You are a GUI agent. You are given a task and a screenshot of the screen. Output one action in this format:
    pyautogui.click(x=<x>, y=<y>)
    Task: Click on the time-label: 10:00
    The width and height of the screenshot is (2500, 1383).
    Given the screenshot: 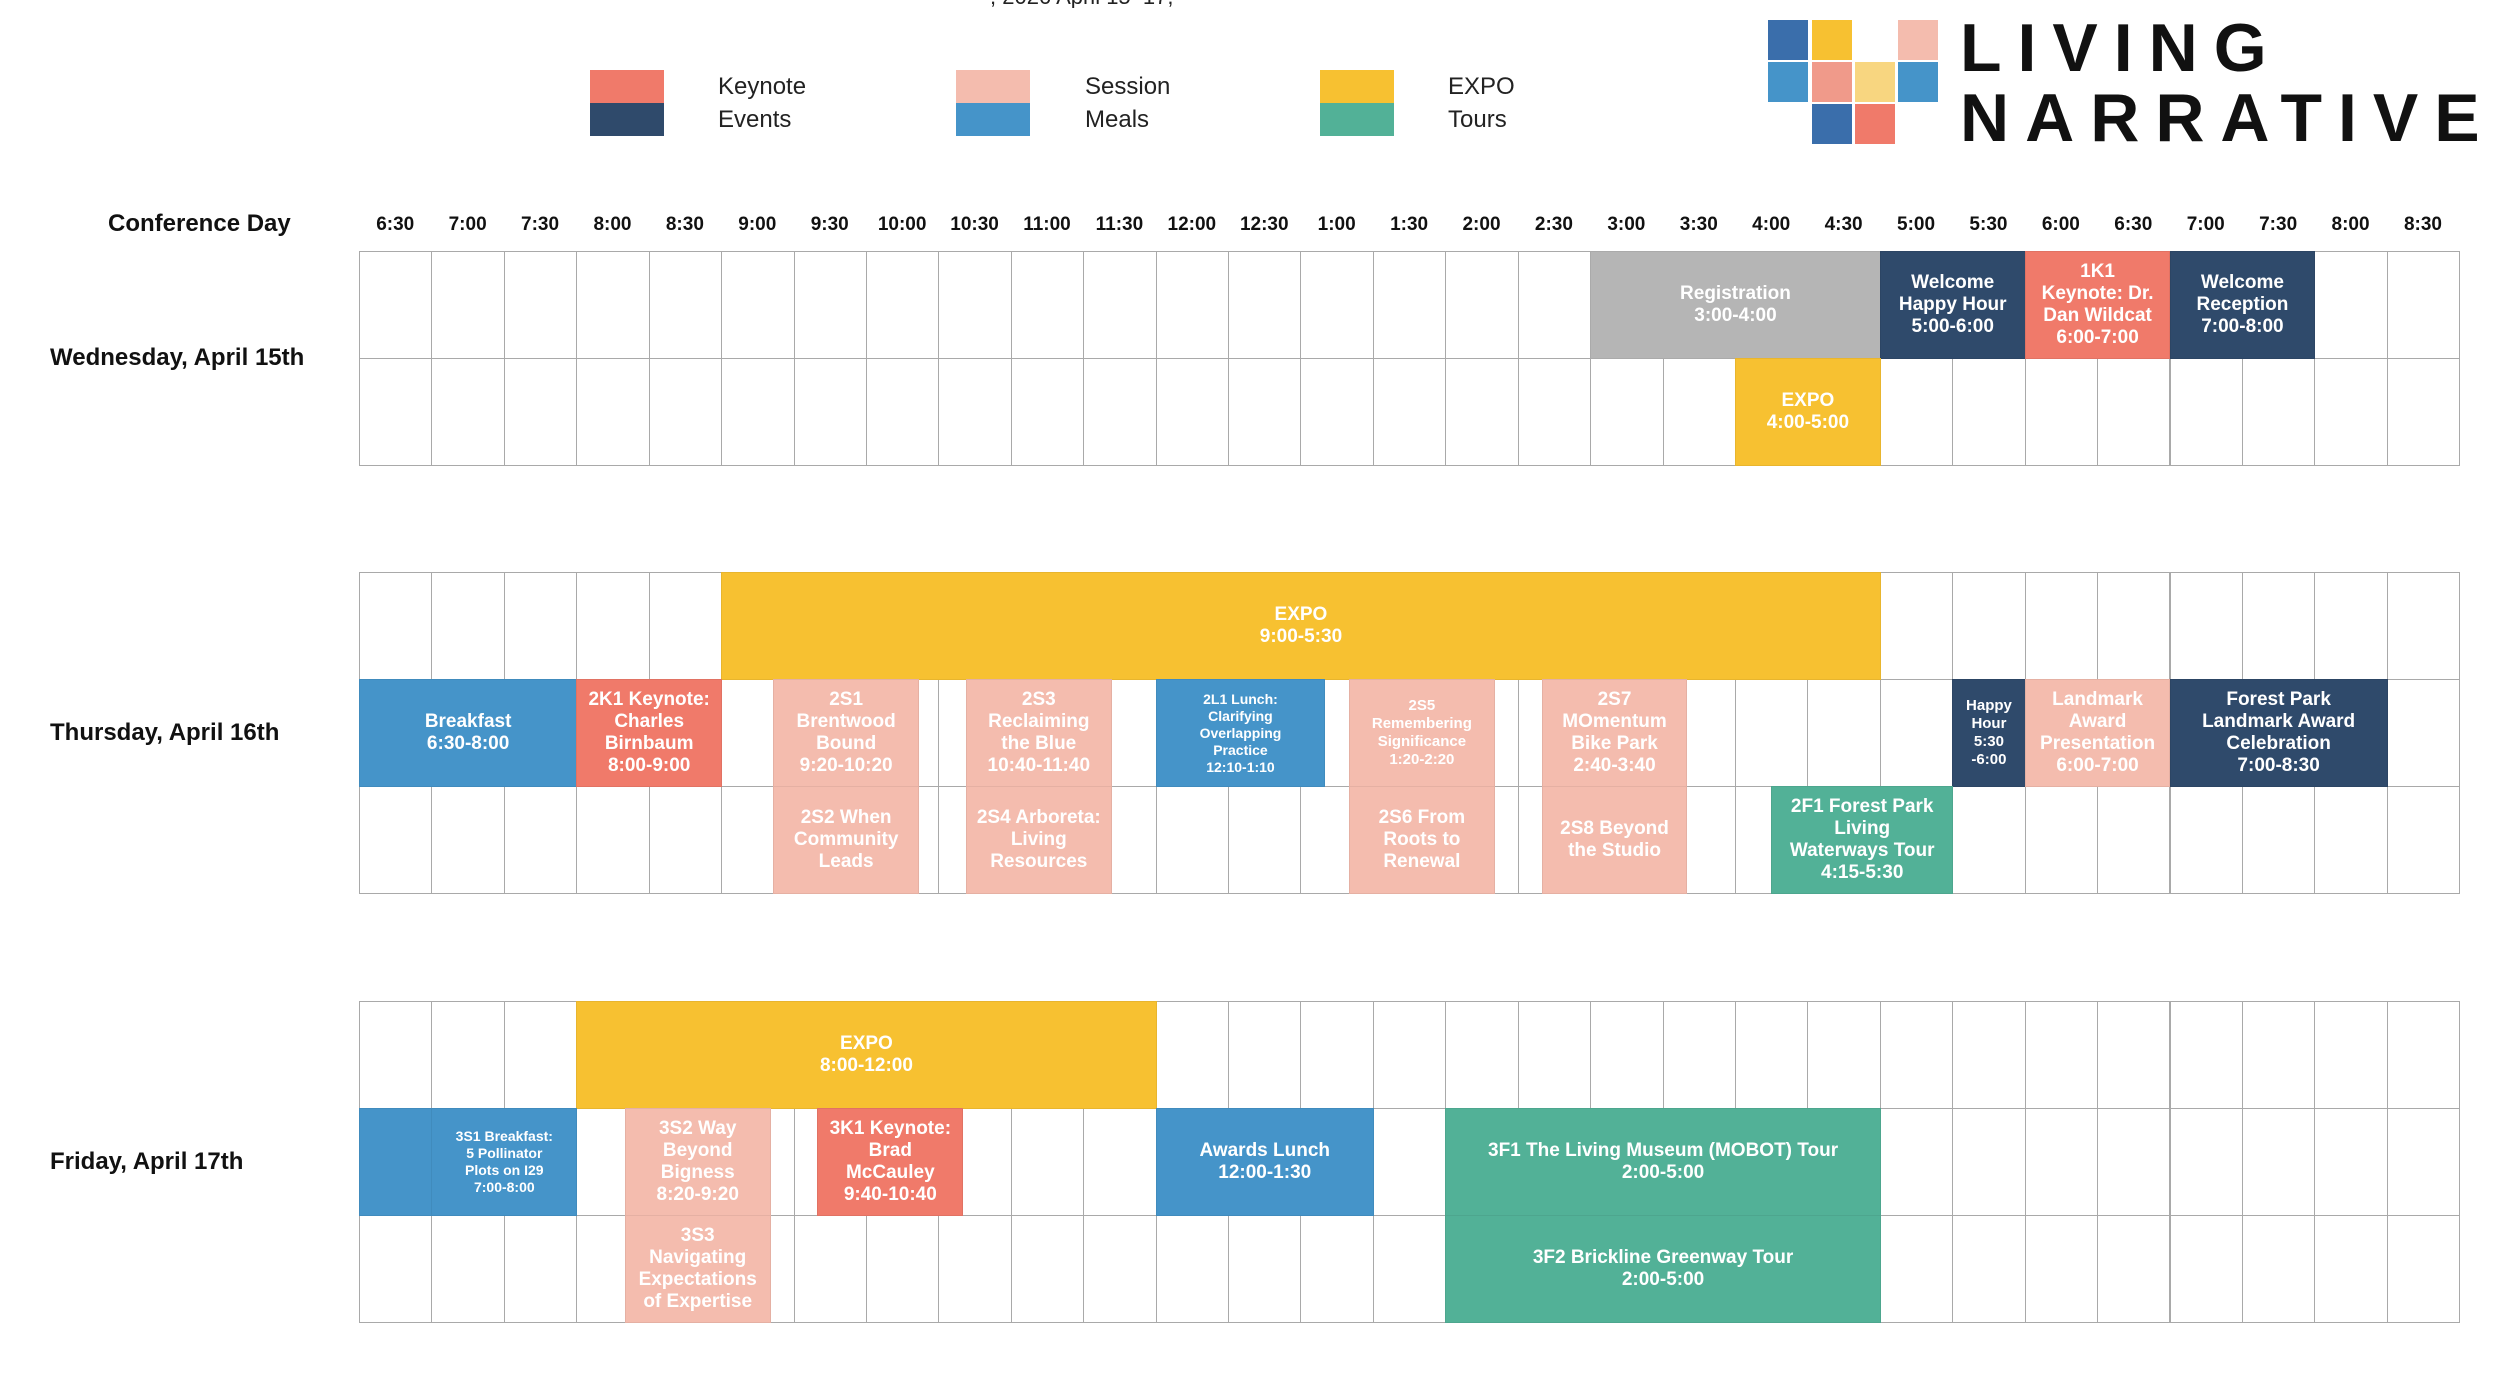 What is the action you would take?
    pyautogui.click(x=902, y=224)
    